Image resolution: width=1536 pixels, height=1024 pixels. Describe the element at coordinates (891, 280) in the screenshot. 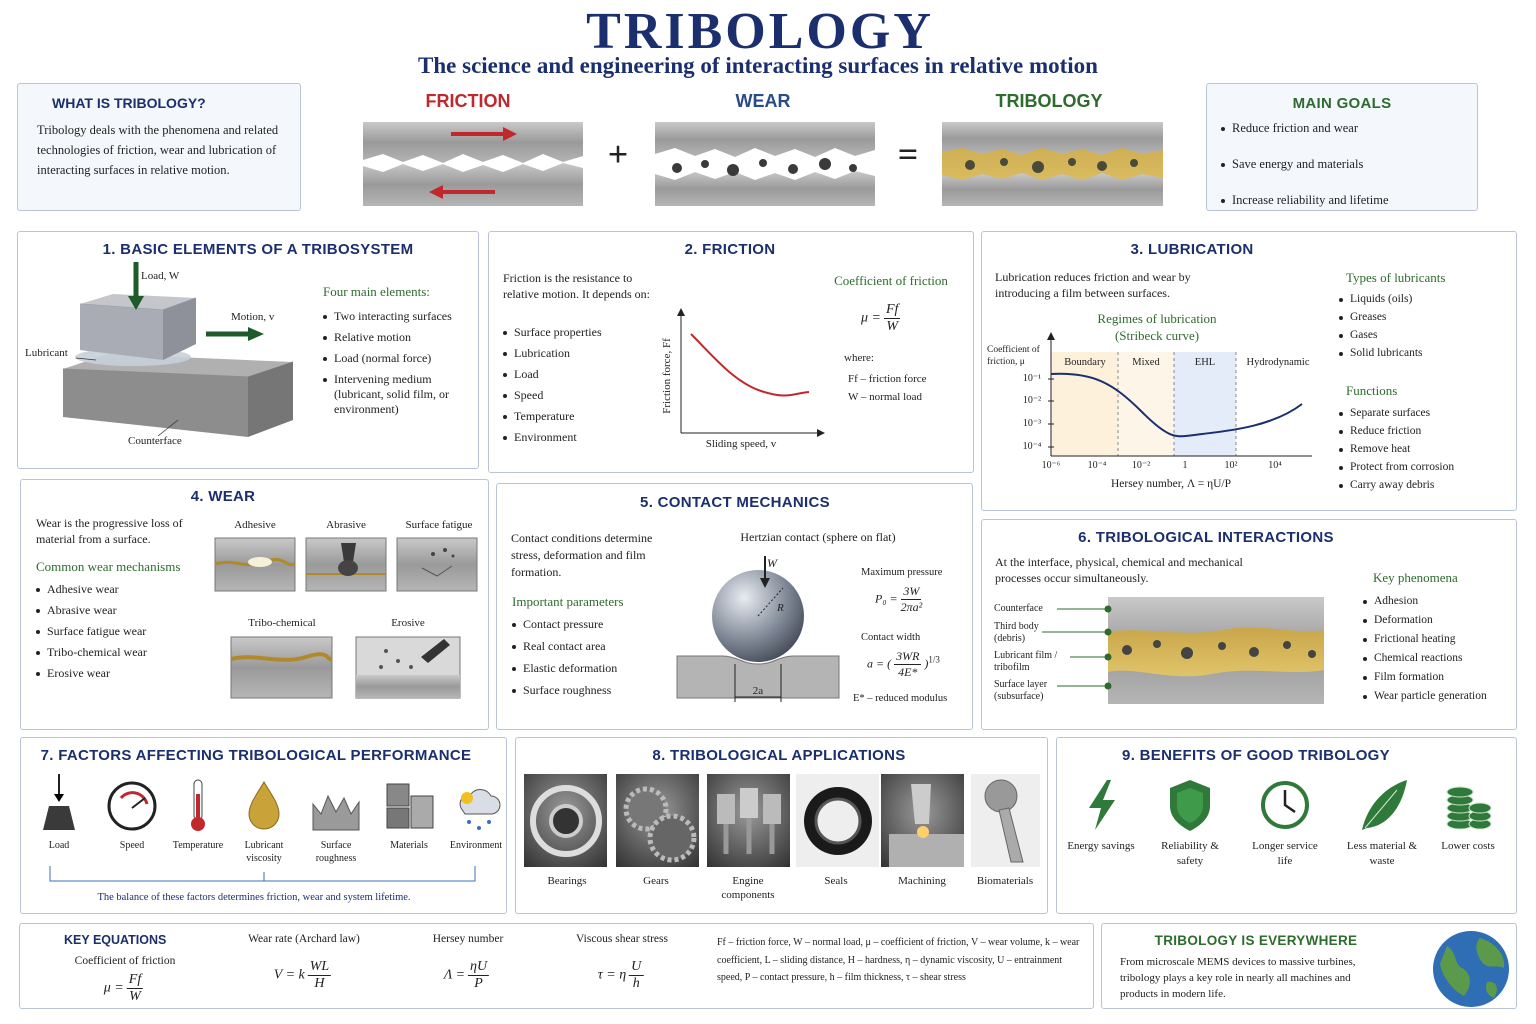

I see `coef-title: Coefficient of friction` at that location.